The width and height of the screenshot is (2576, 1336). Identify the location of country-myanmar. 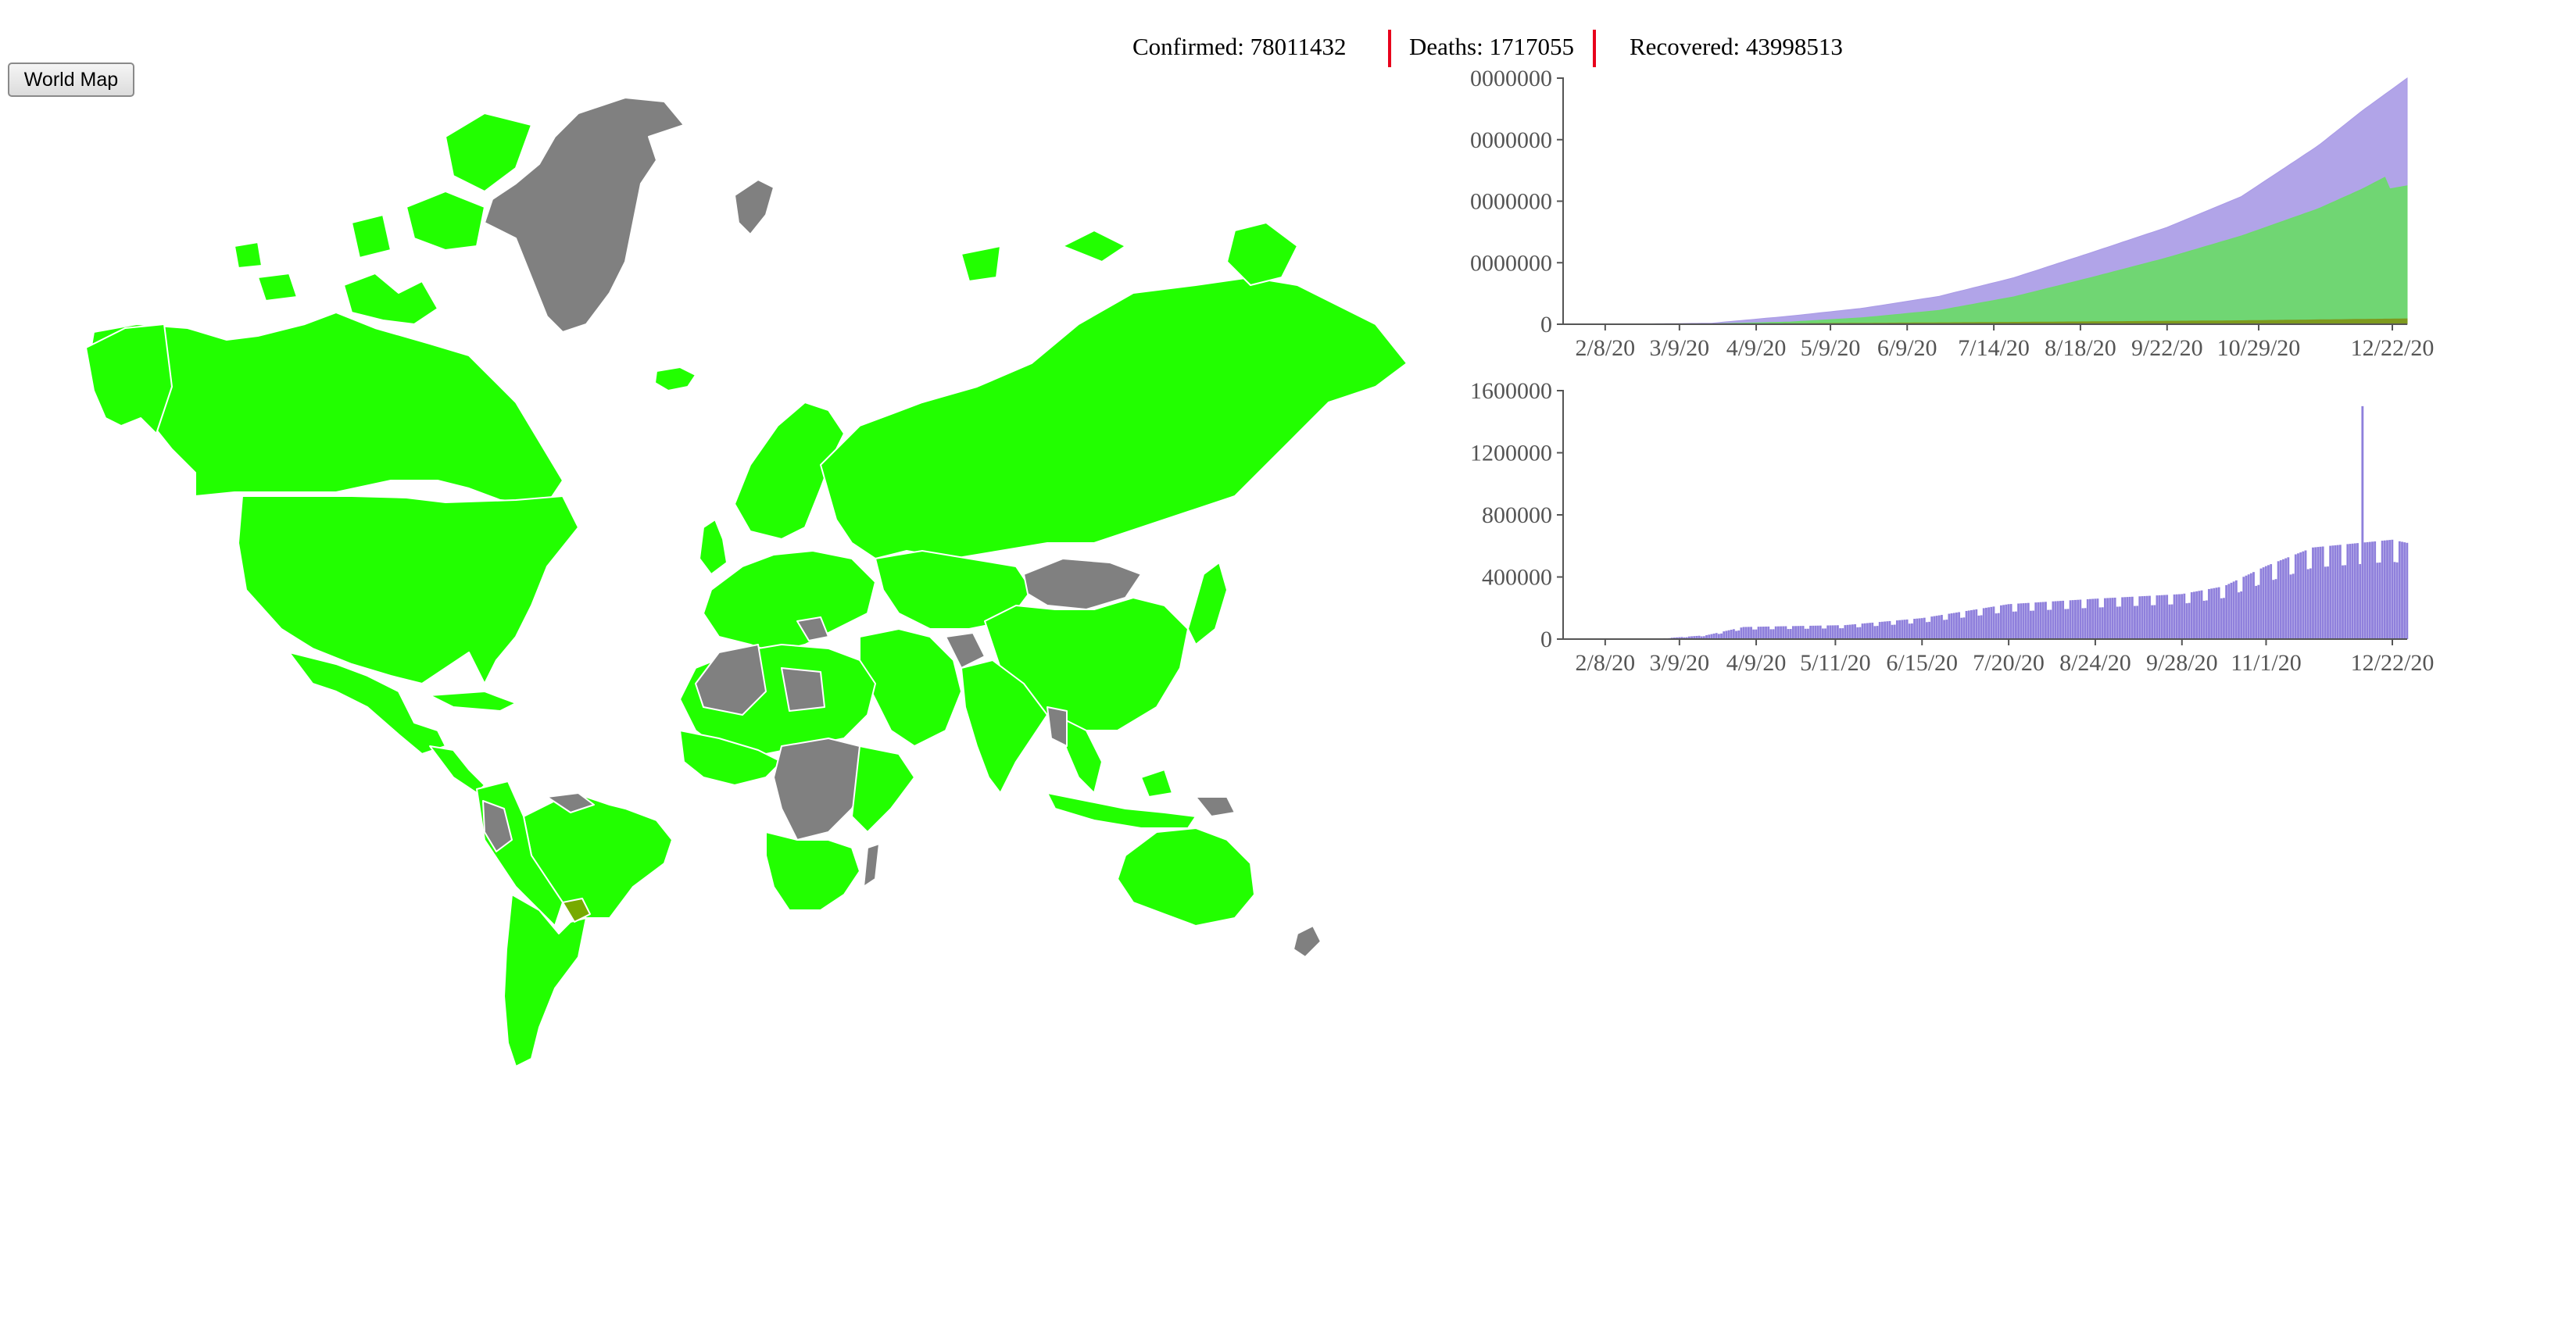
(1057, 726).